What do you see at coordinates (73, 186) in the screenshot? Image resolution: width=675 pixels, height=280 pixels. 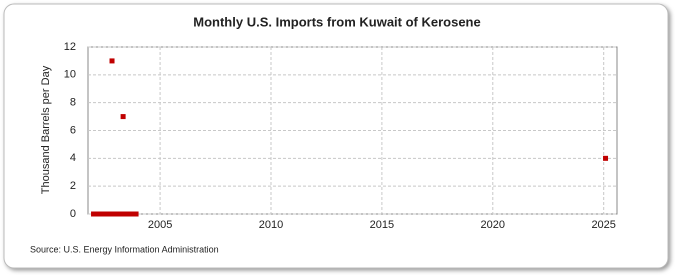 I see `y-tick-label: 2` at bounding box center [73, 186].